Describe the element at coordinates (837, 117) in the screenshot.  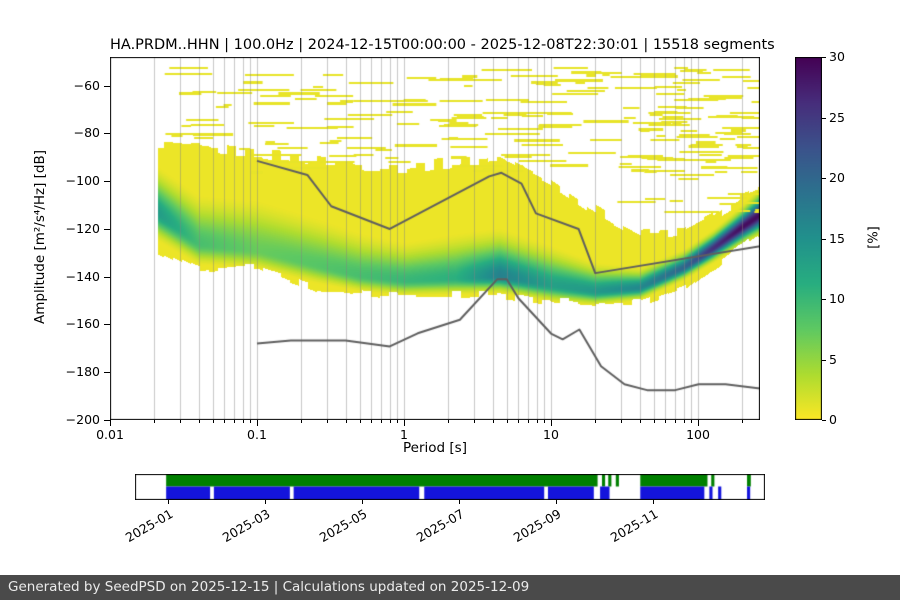
I see `colorbar-tick-label: 25` at that location.